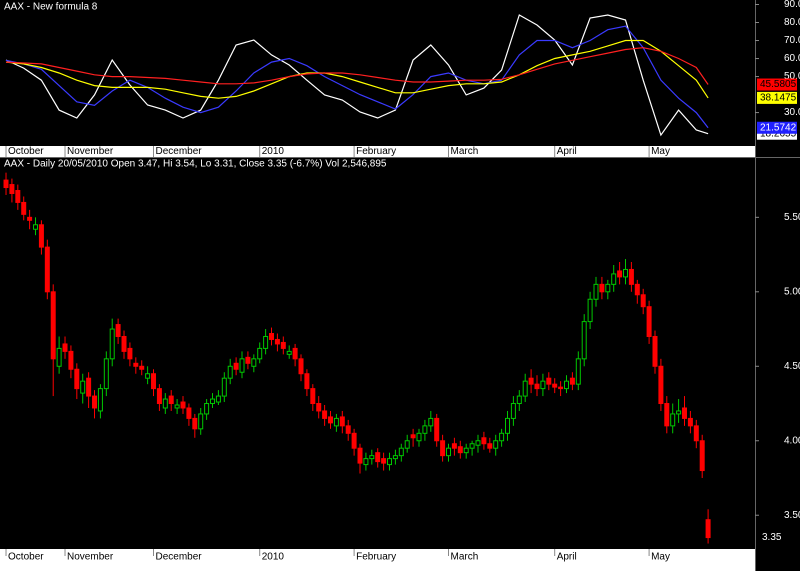 The width and height of the screenshot is (800, 571). I want to click on y-tick-label: 90.0, so click(792, 5).